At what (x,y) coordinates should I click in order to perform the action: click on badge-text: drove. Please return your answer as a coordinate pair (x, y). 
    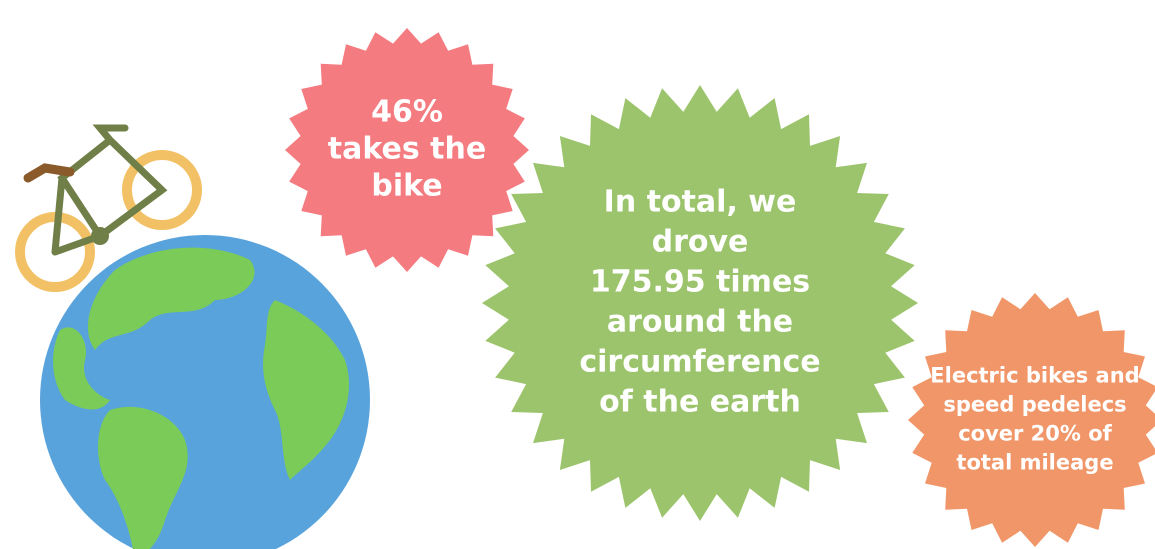
    Looking at the image, I should click on (700, 242).